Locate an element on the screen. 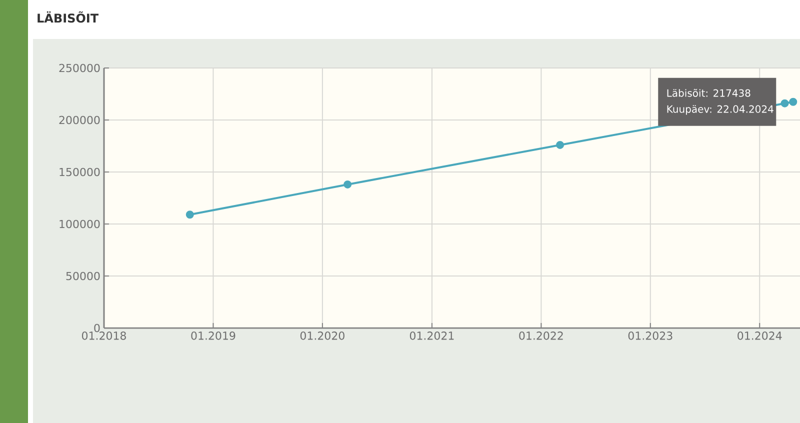 This screenshot has width=800, height=423. y-tick-label: 250000 is located at coordinates (79, 68).